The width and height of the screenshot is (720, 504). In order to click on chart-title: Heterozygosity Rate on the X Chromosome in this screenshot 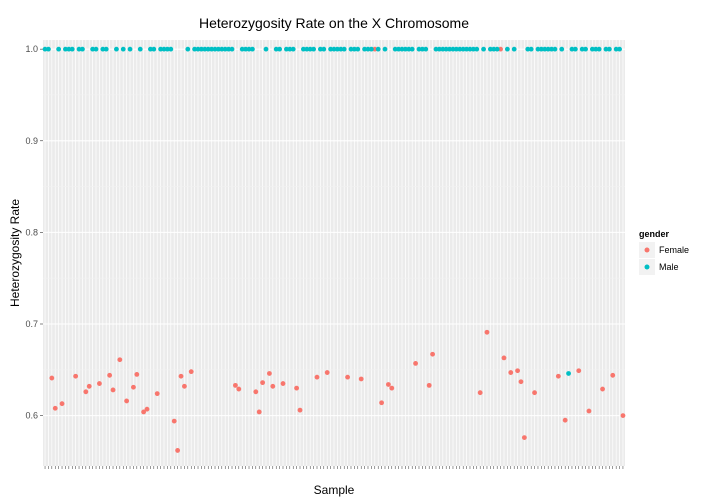, I will do `click(334, 23)`.